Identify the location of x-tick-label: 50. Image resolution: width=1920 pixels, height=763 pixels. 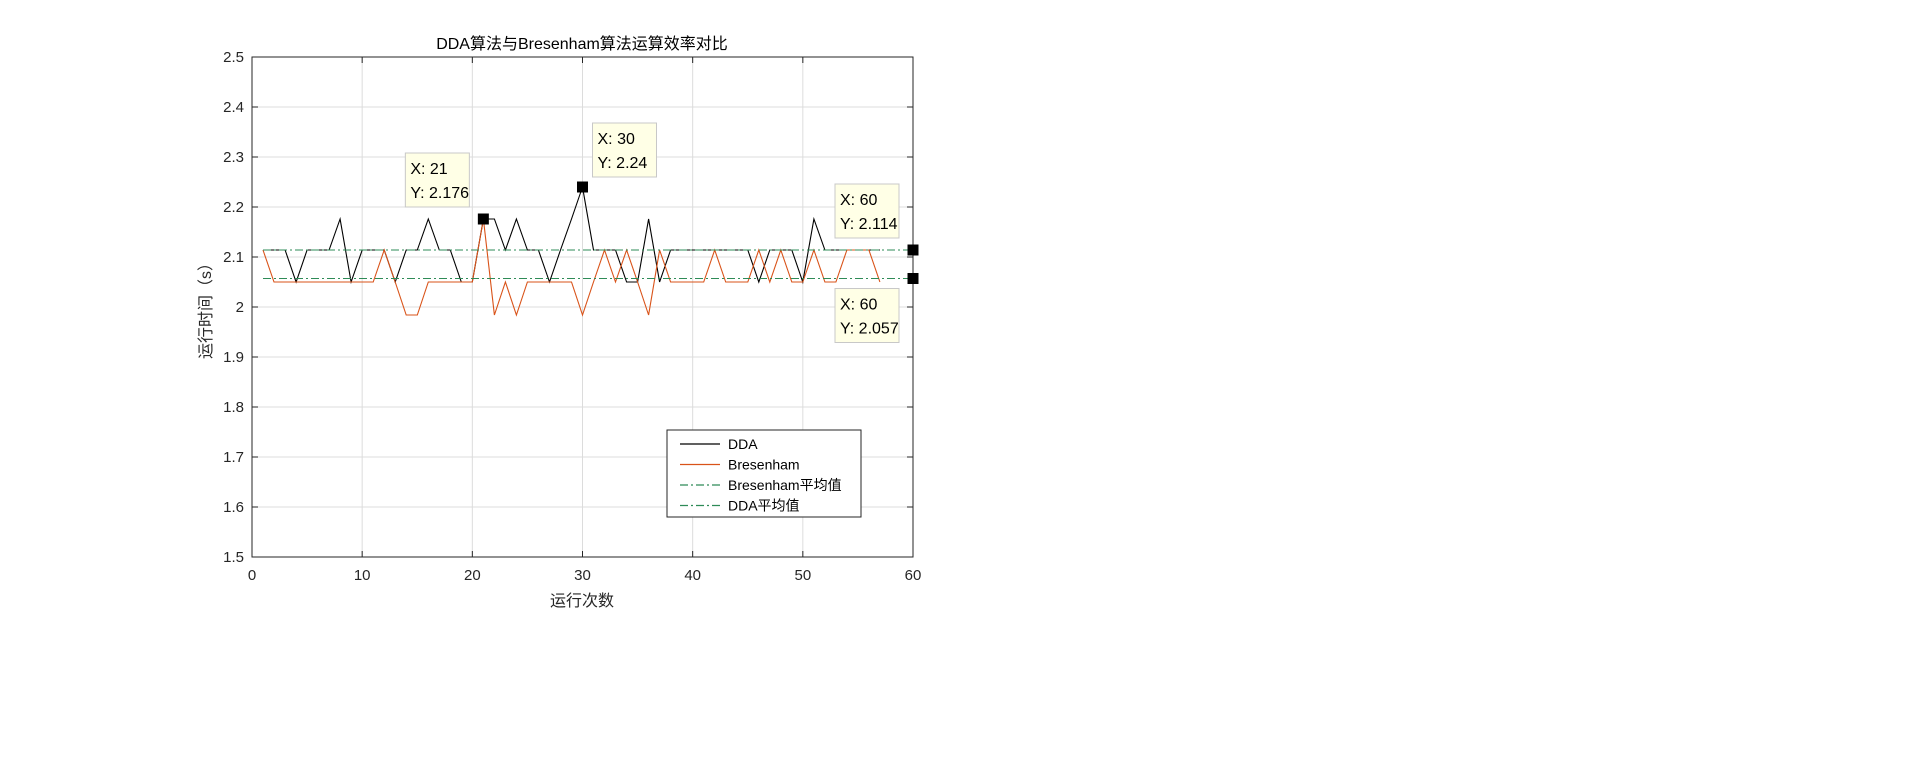
(802, 575).